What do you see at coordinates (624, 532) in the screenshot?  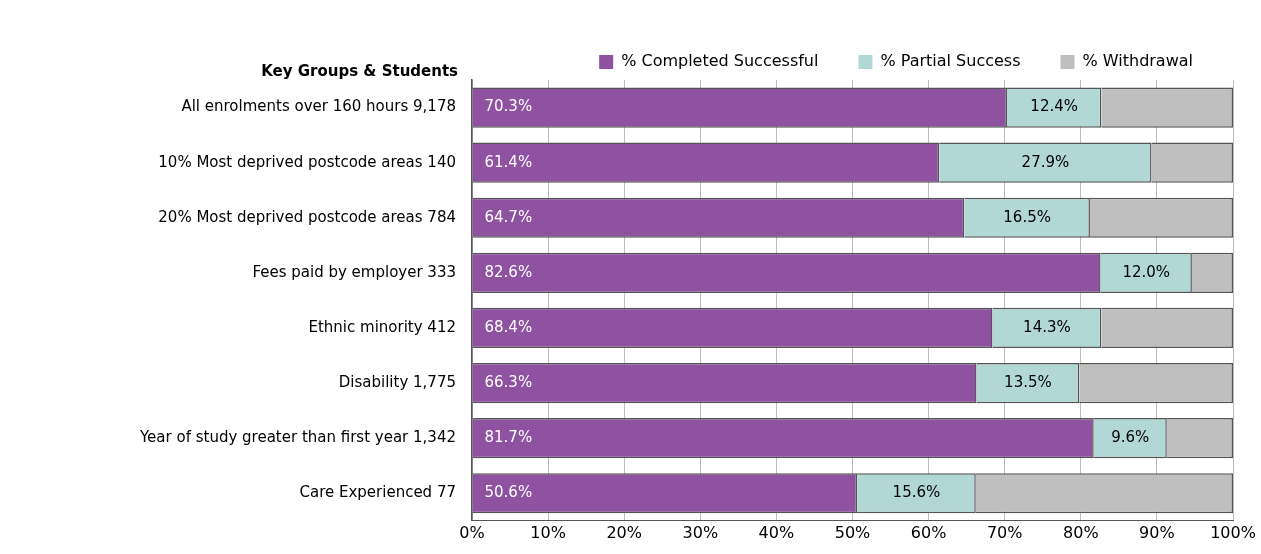 I see `x-tick-label: 20%` at bounding box center [624, 532].